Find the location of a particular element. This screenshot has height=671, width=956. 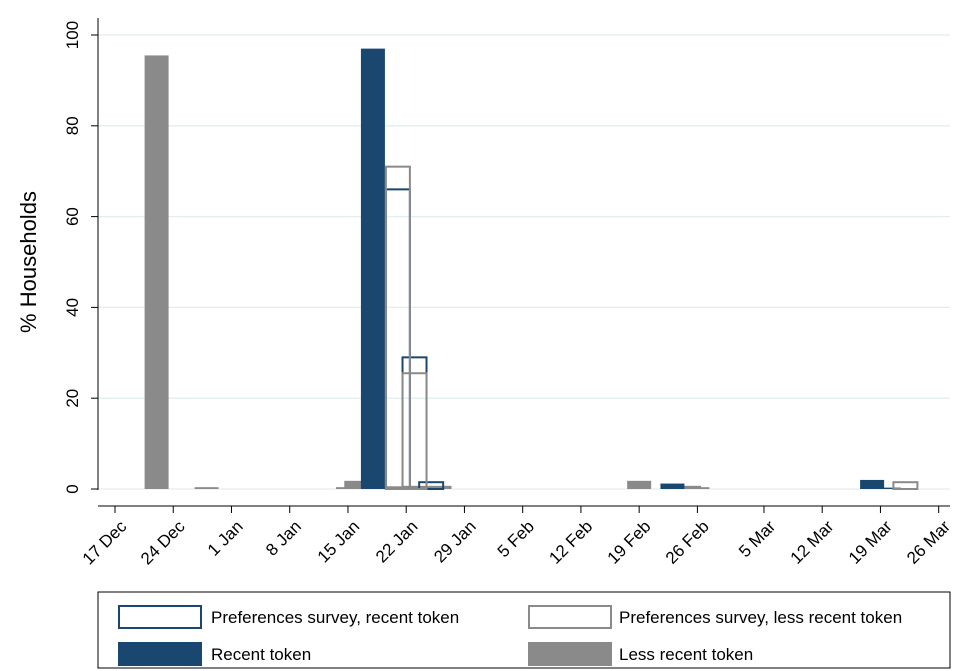

legend-swatch-less-recent is located at coordinates (570, 654).